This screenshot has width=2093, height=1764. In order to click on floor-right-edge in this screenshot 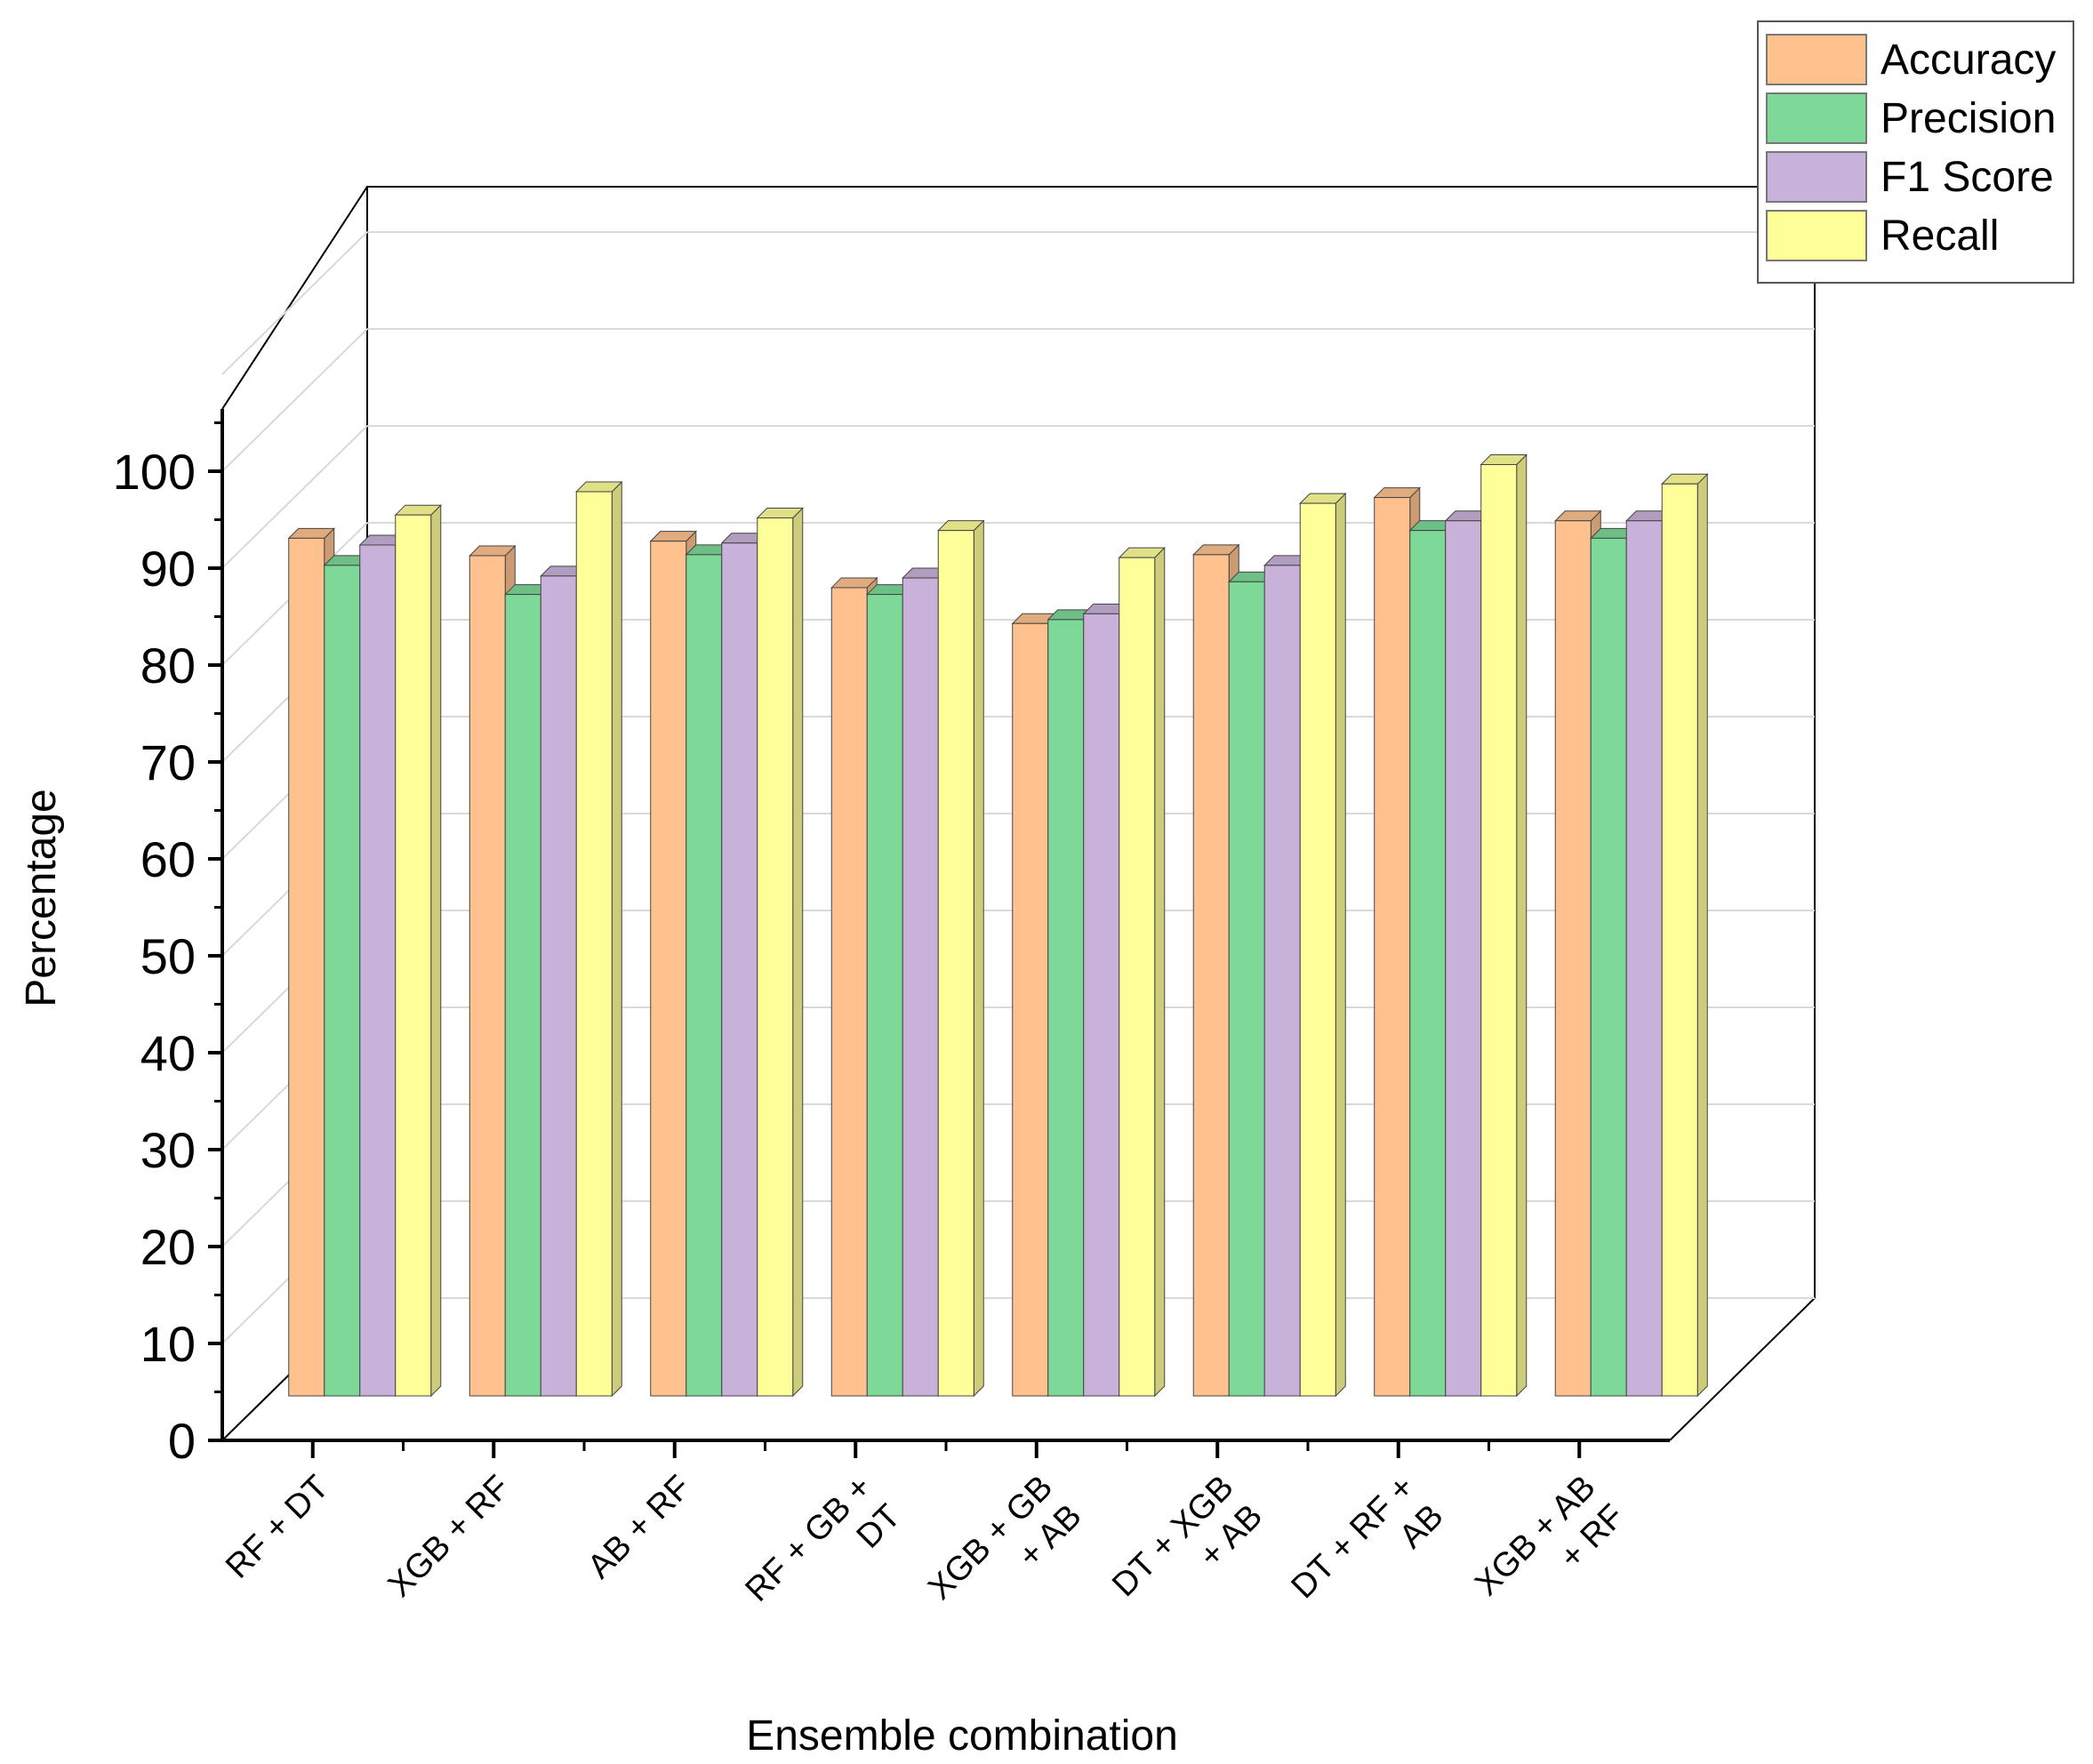, I will do `click(1743, 1369)`.